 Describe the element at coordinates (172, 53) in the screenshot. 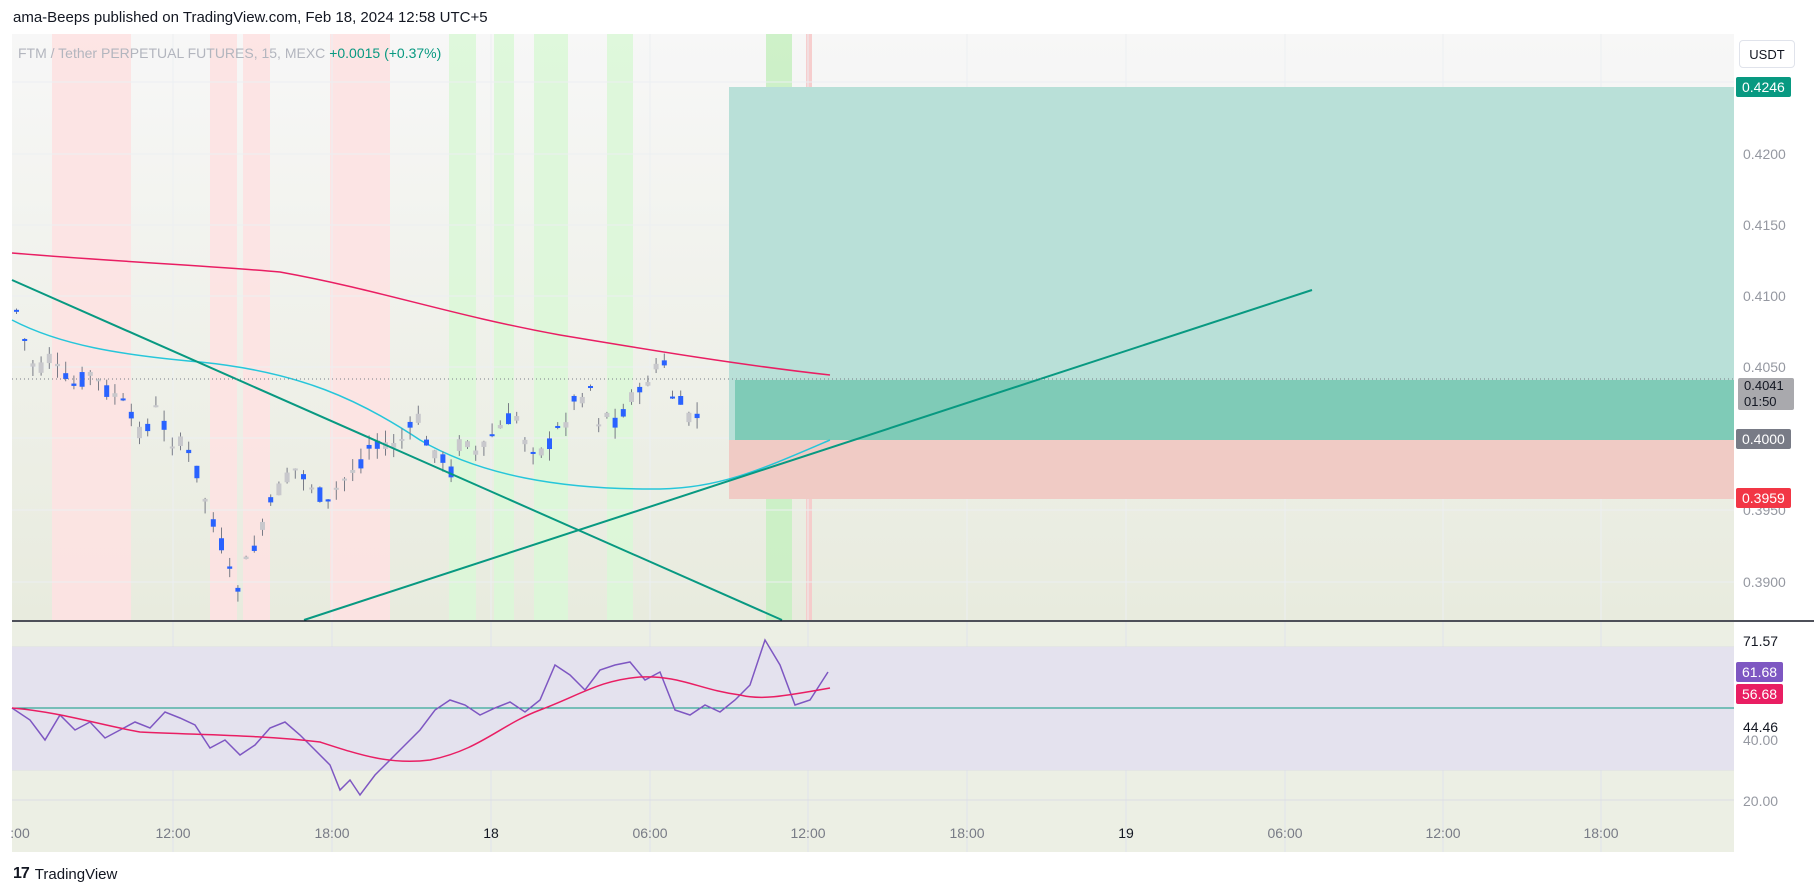

I see `symbol-title: FTM / Tether PERPETUAL FUTURES, 15, MEXC` at that location.